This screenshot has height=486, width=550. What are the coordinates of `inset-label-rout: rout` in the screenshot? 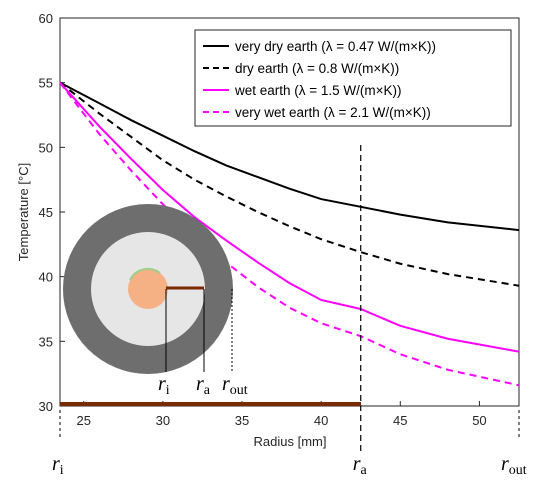 It's located at (235, 385).